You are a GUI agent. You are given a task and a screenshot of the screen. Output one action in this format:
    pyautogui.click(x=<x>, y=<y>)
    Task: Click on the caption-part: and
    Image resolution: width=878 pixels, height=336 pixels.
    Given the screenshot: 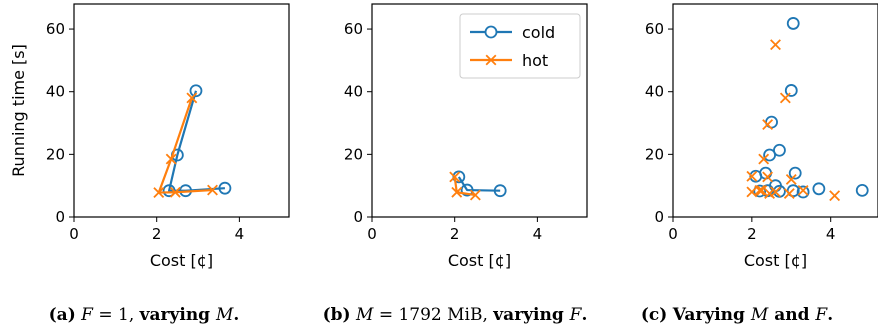 What is the action you would take?
    pyautogui.click(x=791, y=315)
    